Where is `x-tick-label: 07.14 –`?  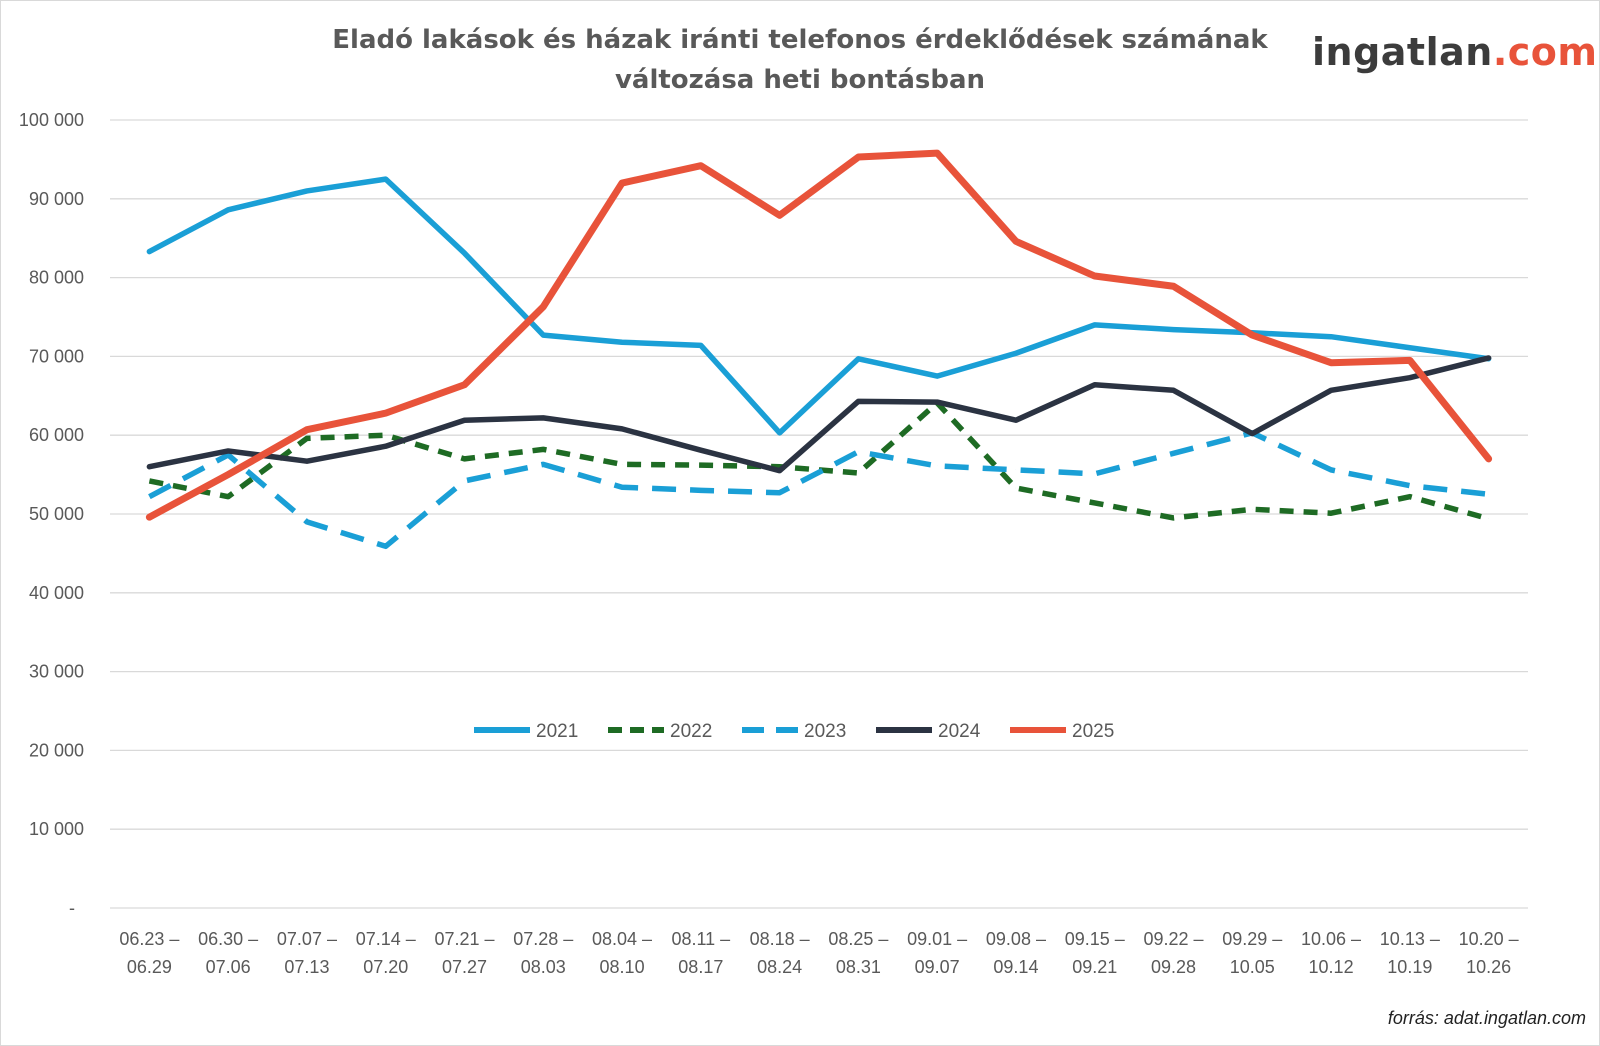 x-tick-label: 07.14 – is located at coordinates (386, 939).